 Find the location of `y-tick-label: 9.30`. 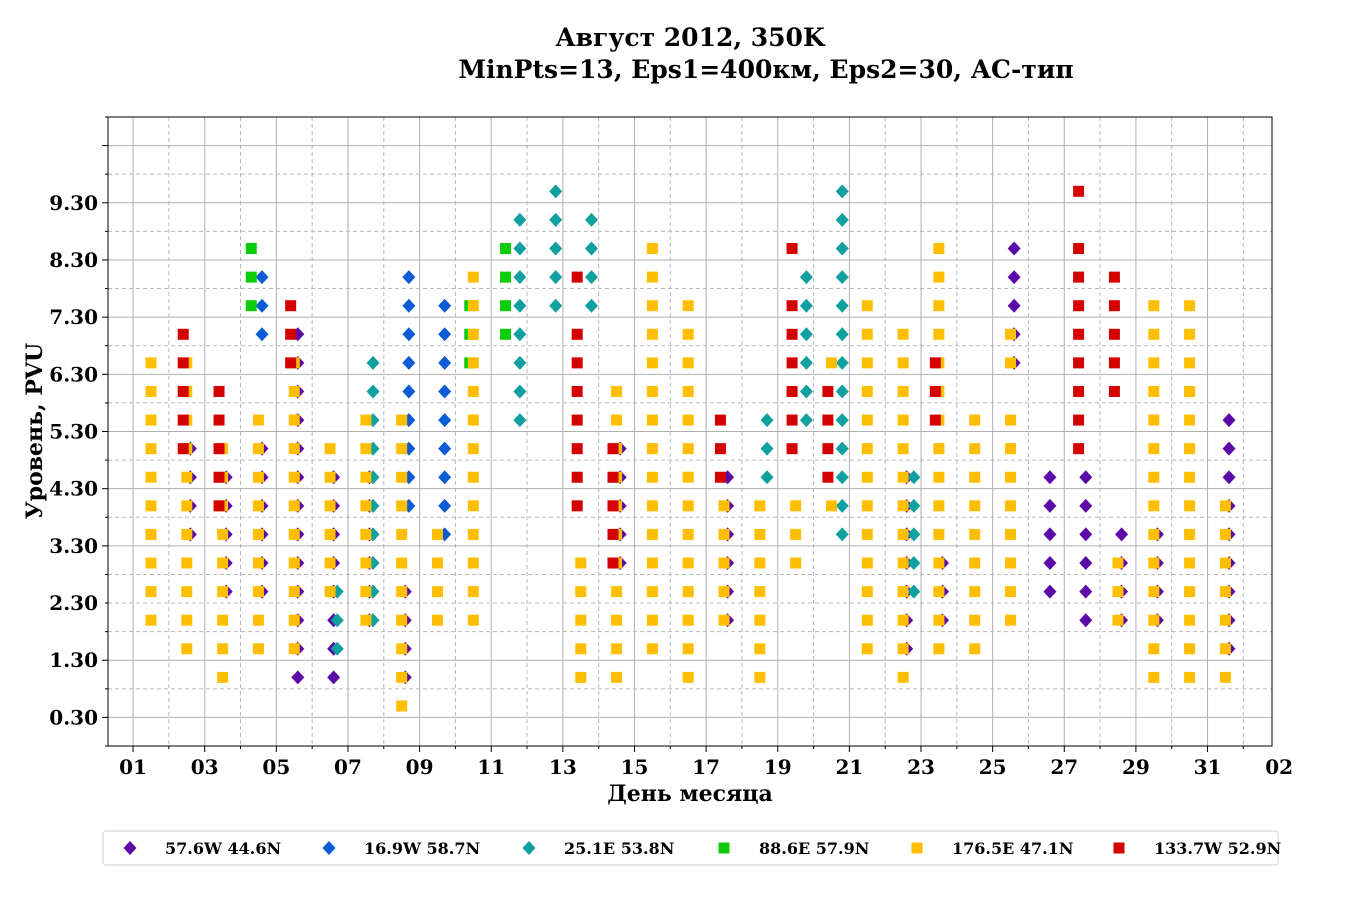

y-tick-label: 9.30 is located at coordinates (73, 203).